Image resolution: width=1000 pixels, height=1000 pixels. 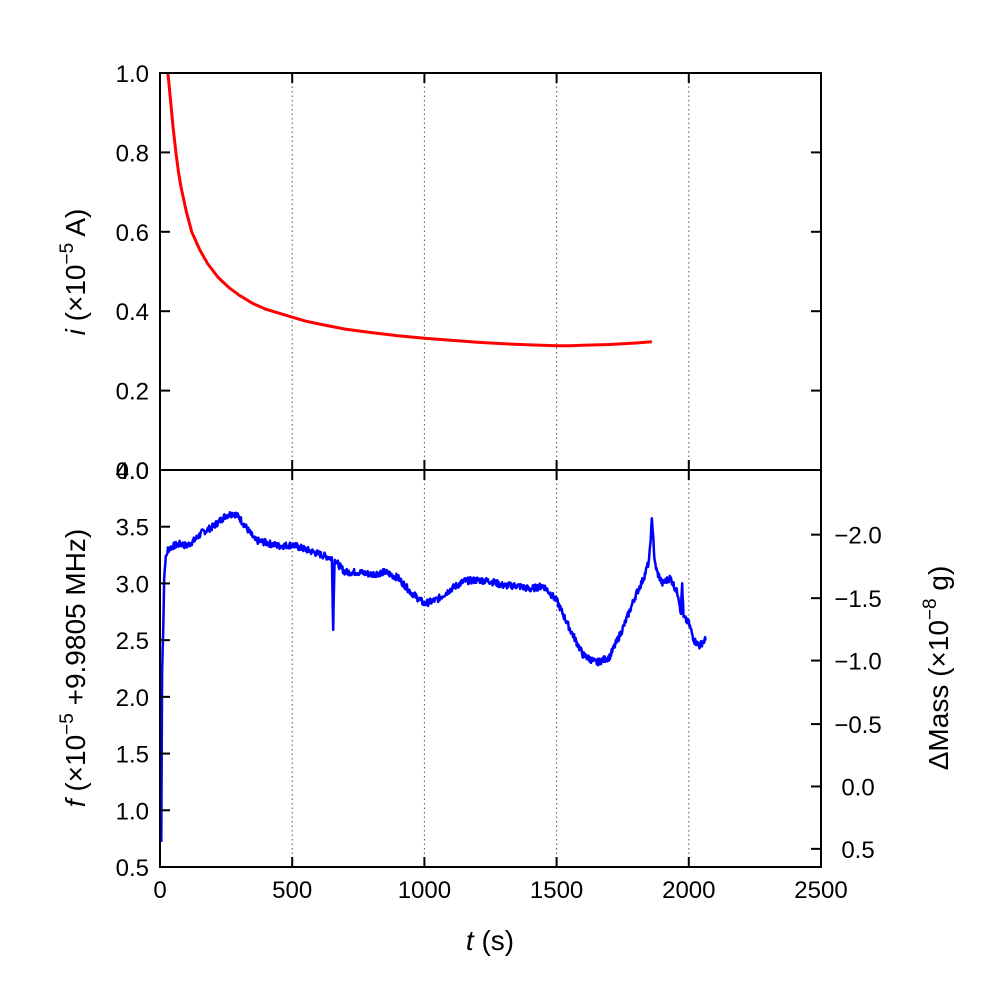 What do you see at coordinates (556, 890) in the screenshot?
I see `bottom-xtick-label: 1500` at bounding box center [556, 890].